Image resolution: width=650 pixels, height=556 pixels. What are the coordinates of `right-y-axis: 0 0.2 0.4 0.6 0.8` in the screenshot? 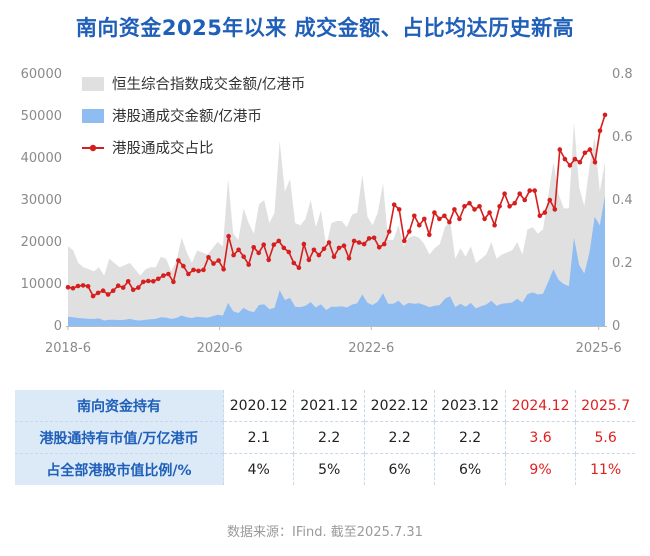 It's located at (622, 200).